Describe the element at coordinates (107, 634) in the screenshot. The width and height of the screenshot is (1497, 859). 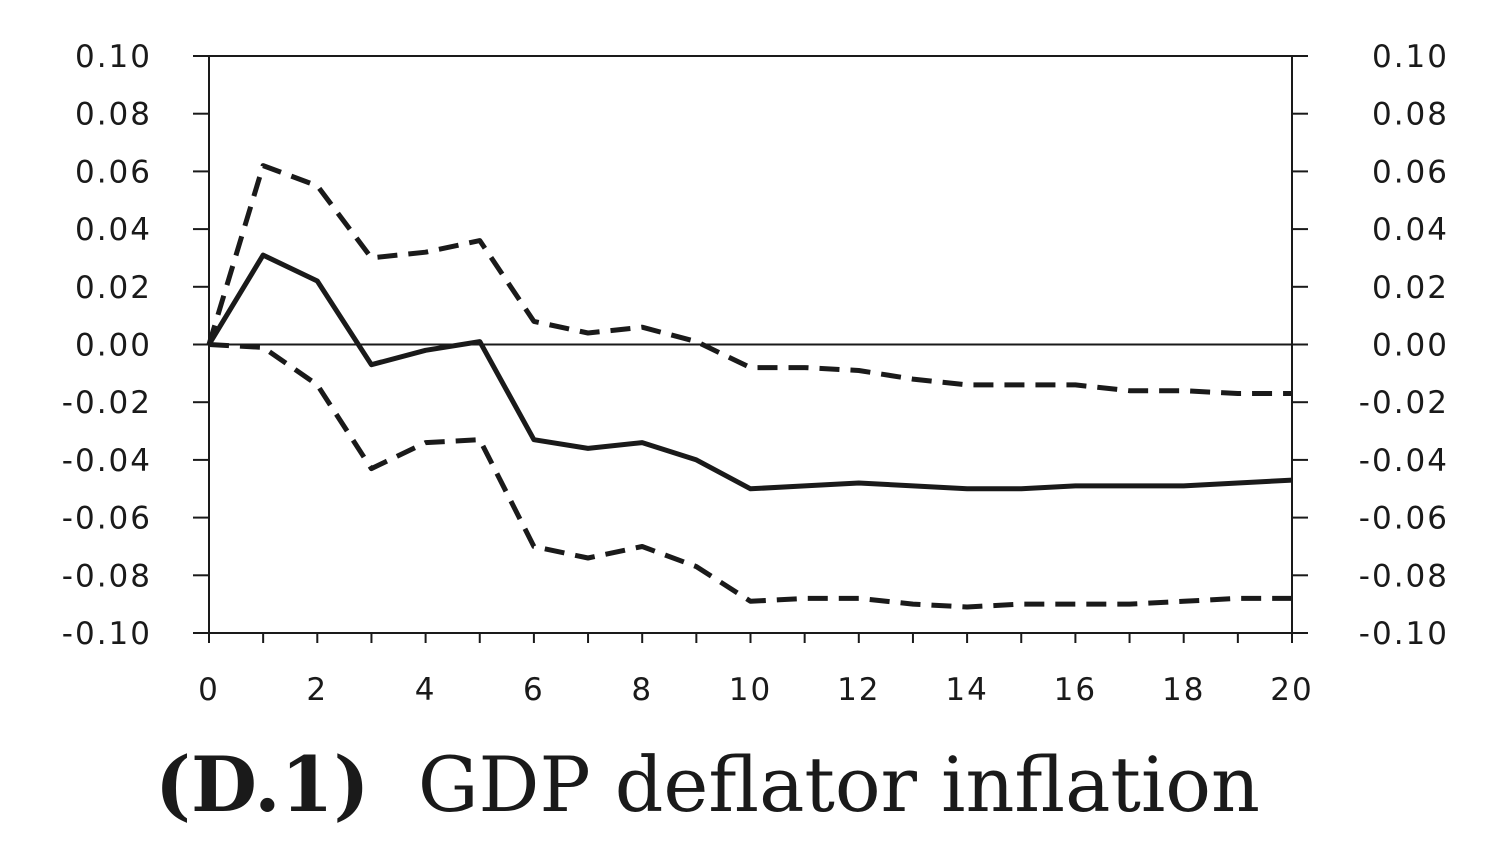
I see `y-tick-label-left: -0.10` at that location.